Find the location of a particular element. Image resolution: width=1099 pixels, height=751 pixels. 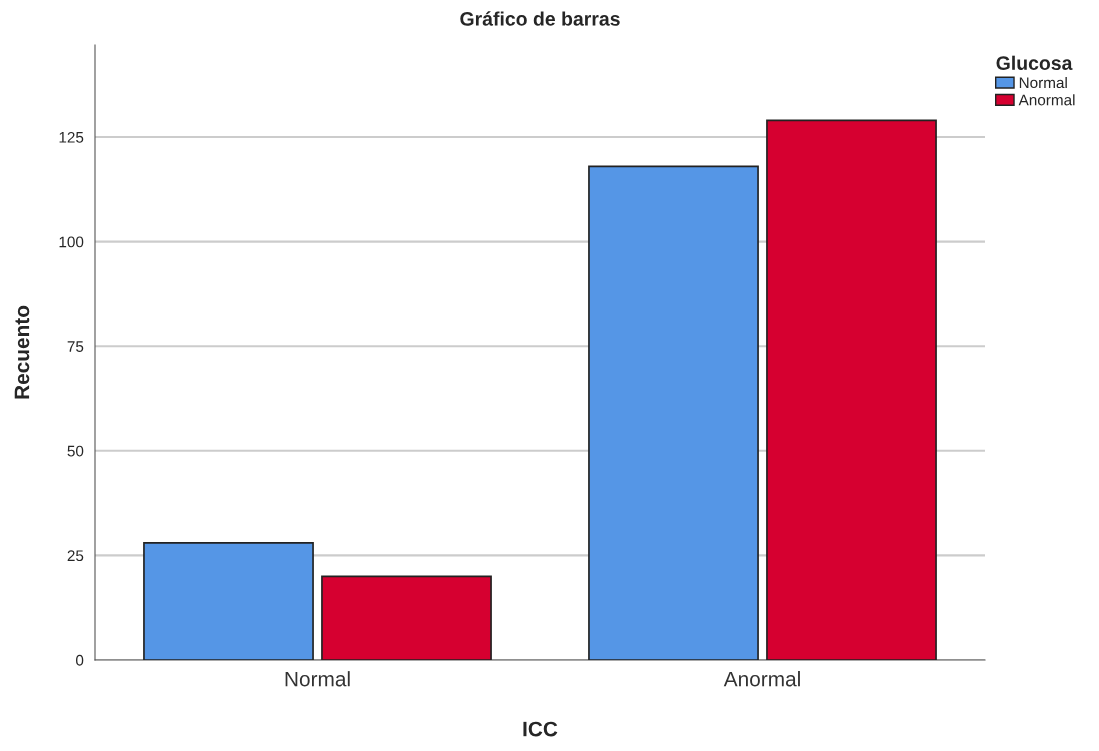

legend-title: Glucosa is located at coordinates (1034, 62).